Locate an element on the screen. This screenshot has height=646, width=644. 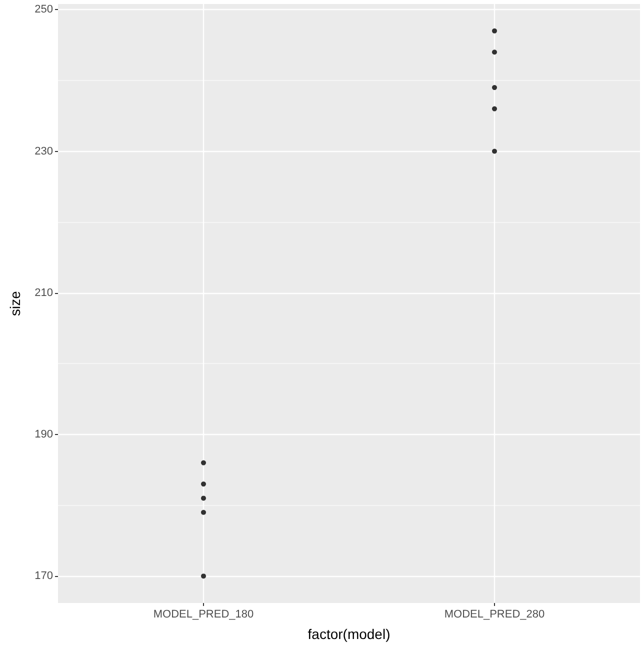
y-tick-label: 170 is located at coordinates (43, 576).